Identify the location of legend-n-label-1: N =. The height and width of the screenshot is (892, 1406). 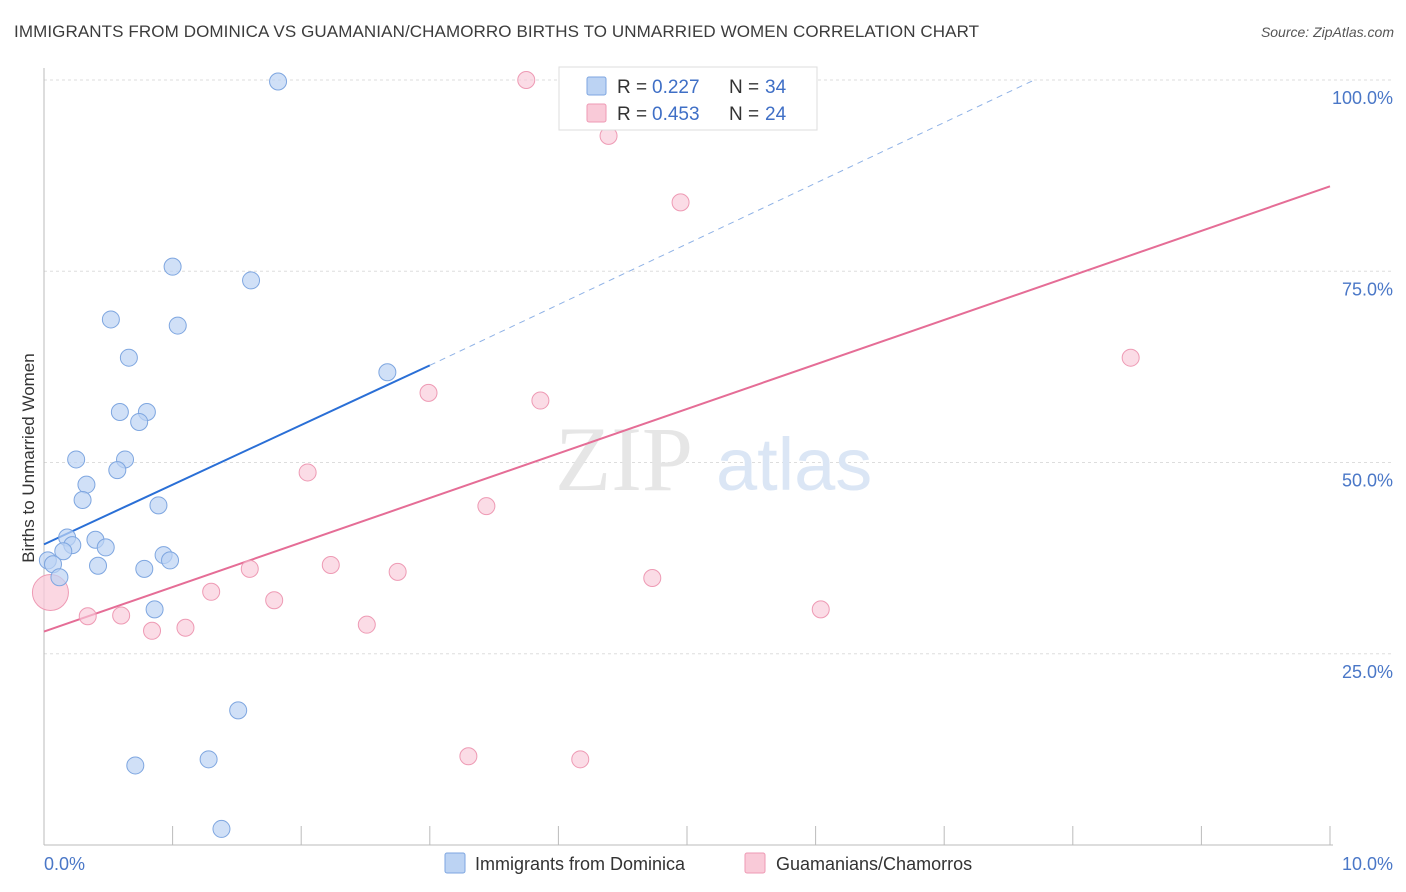
(744, 87).